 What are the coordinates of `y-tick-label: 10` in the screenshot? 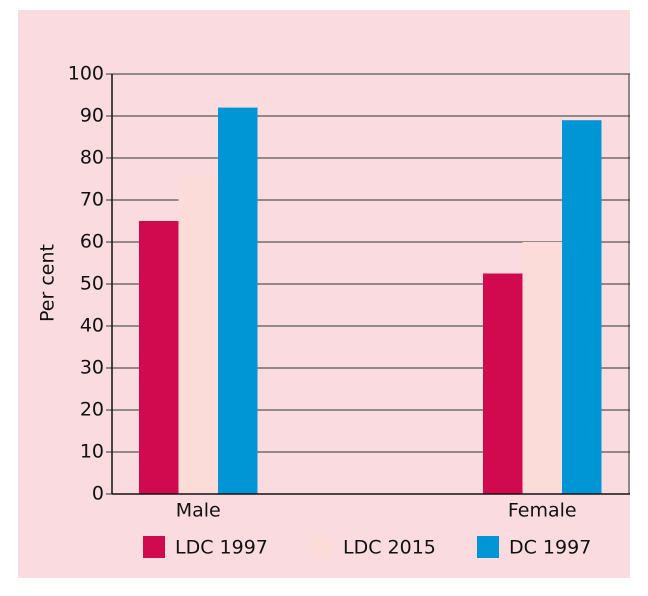 It's located at (92, 452).